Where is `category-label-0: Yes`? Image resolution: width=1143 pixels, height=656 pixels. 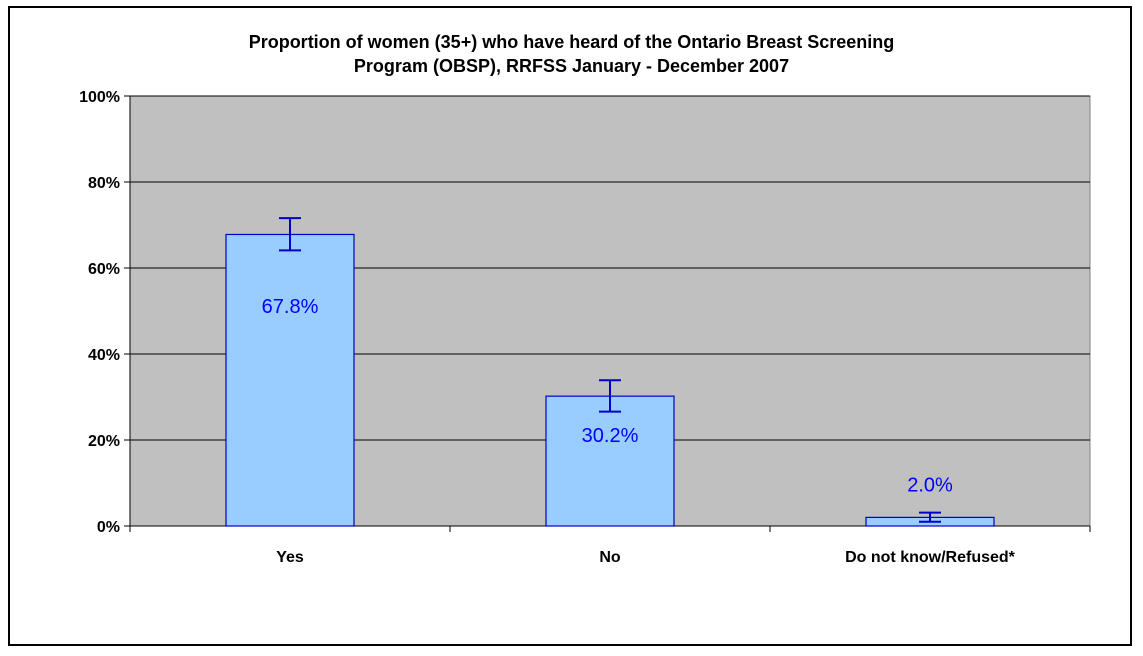
category-label-0: Yes is located at coordinates (290, 557).